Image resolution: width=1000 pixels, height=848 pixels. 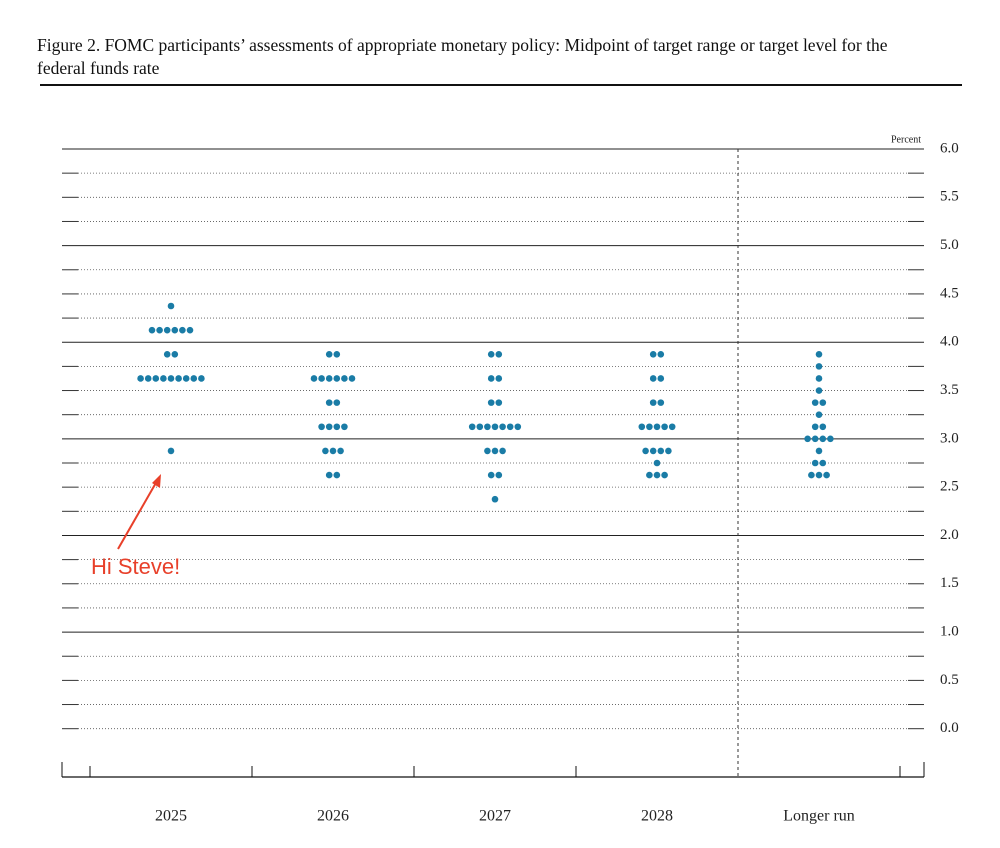 What do you see at coordinates (949, 342) in the screenshot?
I see `y-tick-label: 4.0` at bounding box center [949, 342].